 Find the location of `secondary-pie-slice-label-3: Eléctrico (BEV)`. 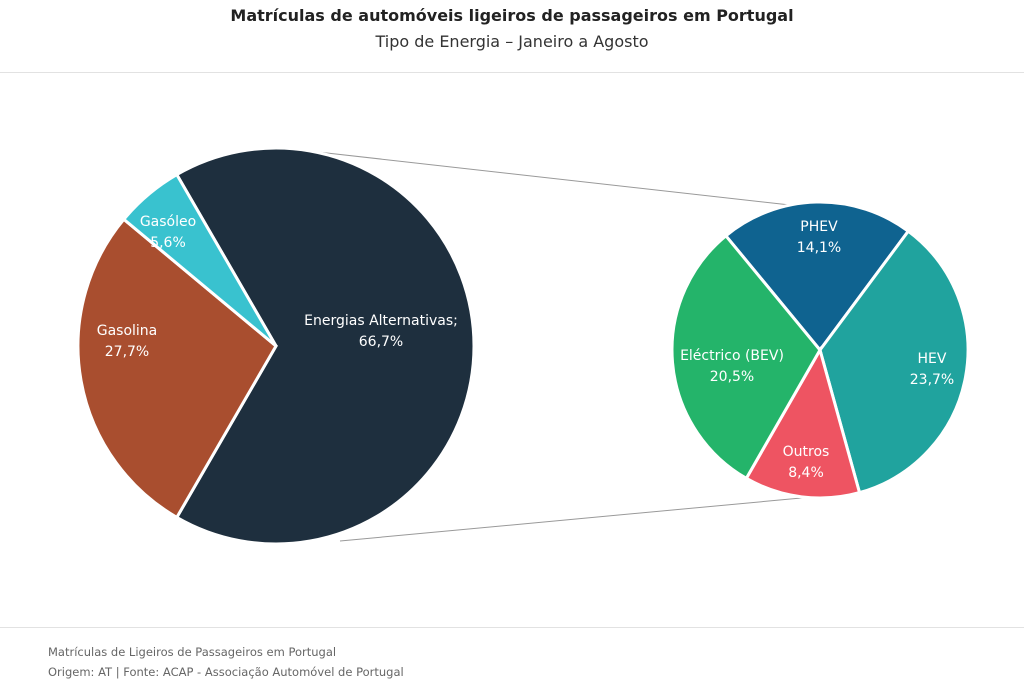

secondary-pie-slice-label-3: Eléctrico (BEV) is located at coordinates (732, 356).